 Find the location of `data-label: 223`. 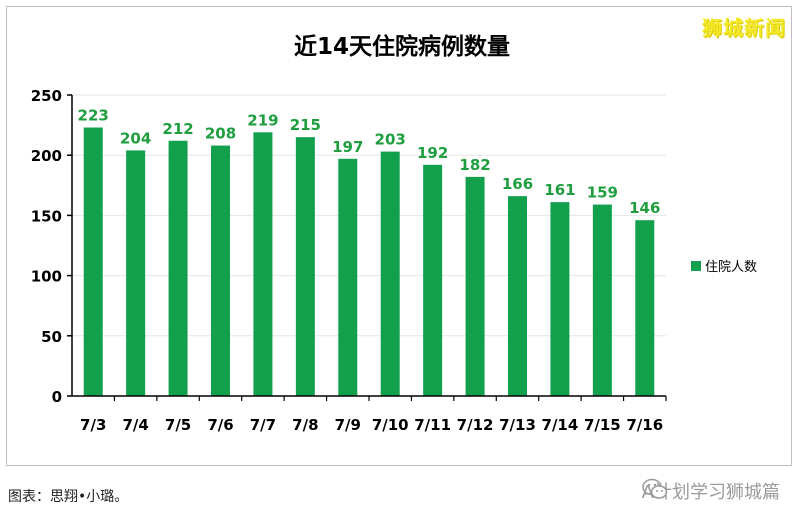

data-label: 223 is located at coordinates (93, 116).